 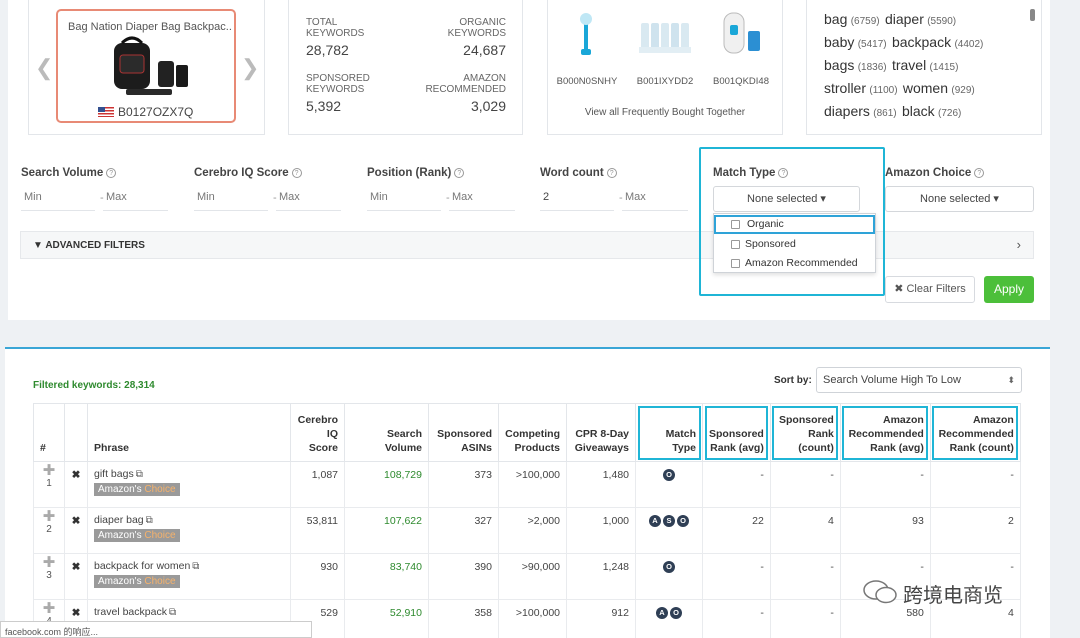 I want to click on search-volume-cell: 108,729, so click(x=386, y=484).